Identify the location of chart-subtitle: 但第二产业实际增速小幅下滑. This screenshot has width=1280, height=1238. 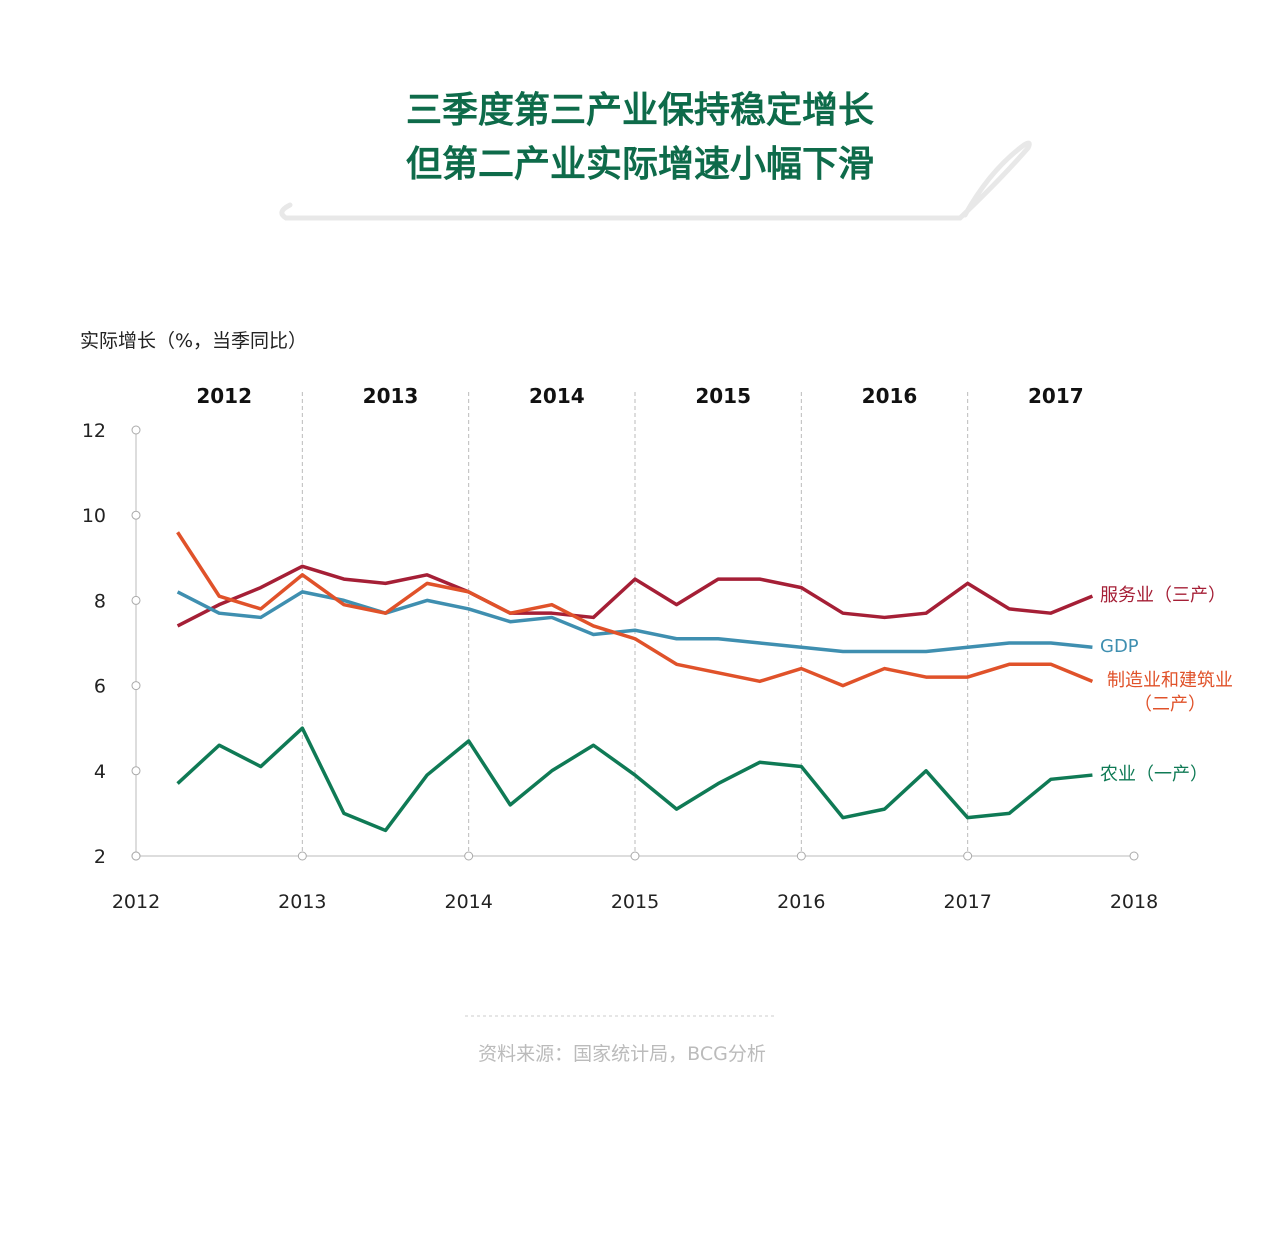
(640, 164).